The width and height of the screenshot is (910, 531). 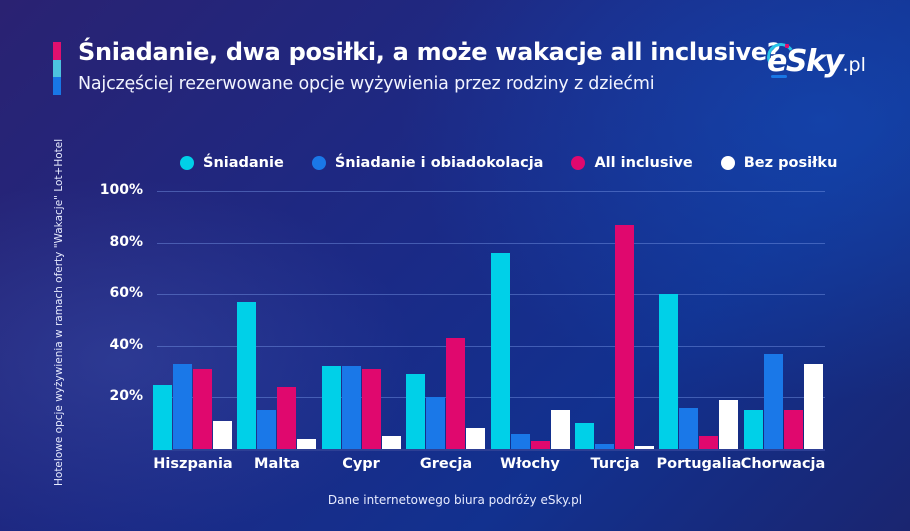 What do you see at coordinates (854, 65) in the screenshot?
I see `logo-suffix: .pl` at bounding box center [854, 65].